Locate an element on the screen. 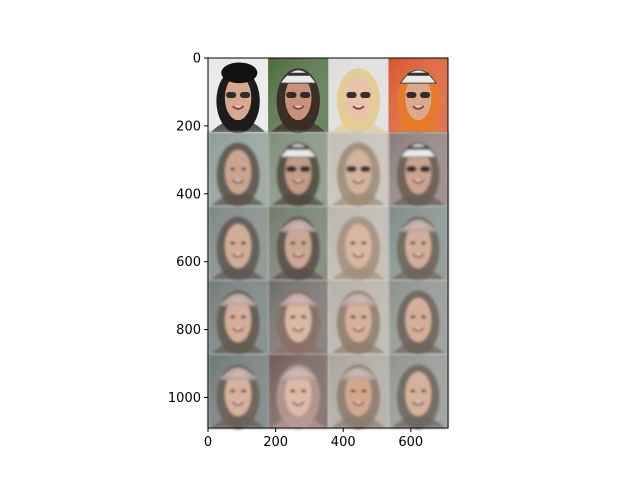 This screenshot has width=640, height=480. beret-shape is located at coordinates (239, 73).